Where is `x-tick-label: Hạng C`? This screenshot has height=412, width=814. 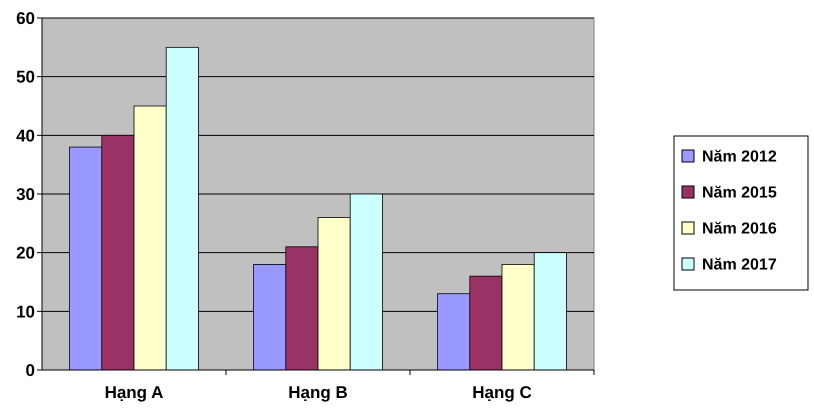
x-tick-label: Hạng C is located at coordinates (502, 392).